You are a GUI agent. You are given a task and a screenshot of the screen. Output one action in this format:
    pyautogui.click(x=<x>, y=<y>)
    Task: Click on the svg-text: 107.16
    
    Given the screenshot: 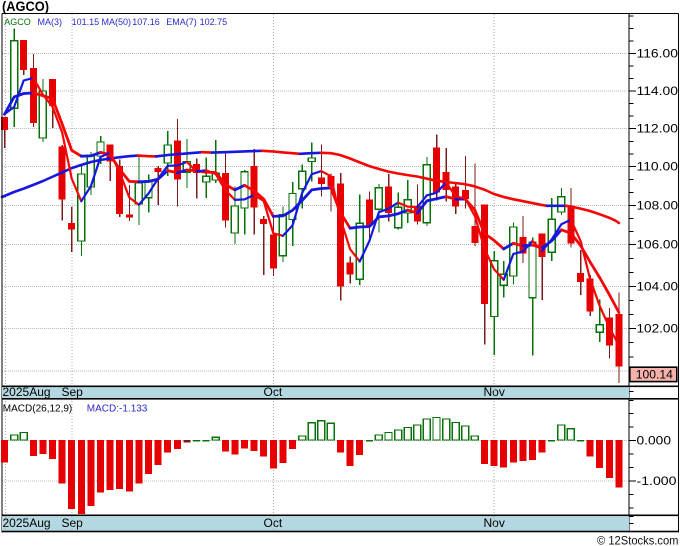 What is the action you would take?
    pyautogui.click(x=146, y=22)
    